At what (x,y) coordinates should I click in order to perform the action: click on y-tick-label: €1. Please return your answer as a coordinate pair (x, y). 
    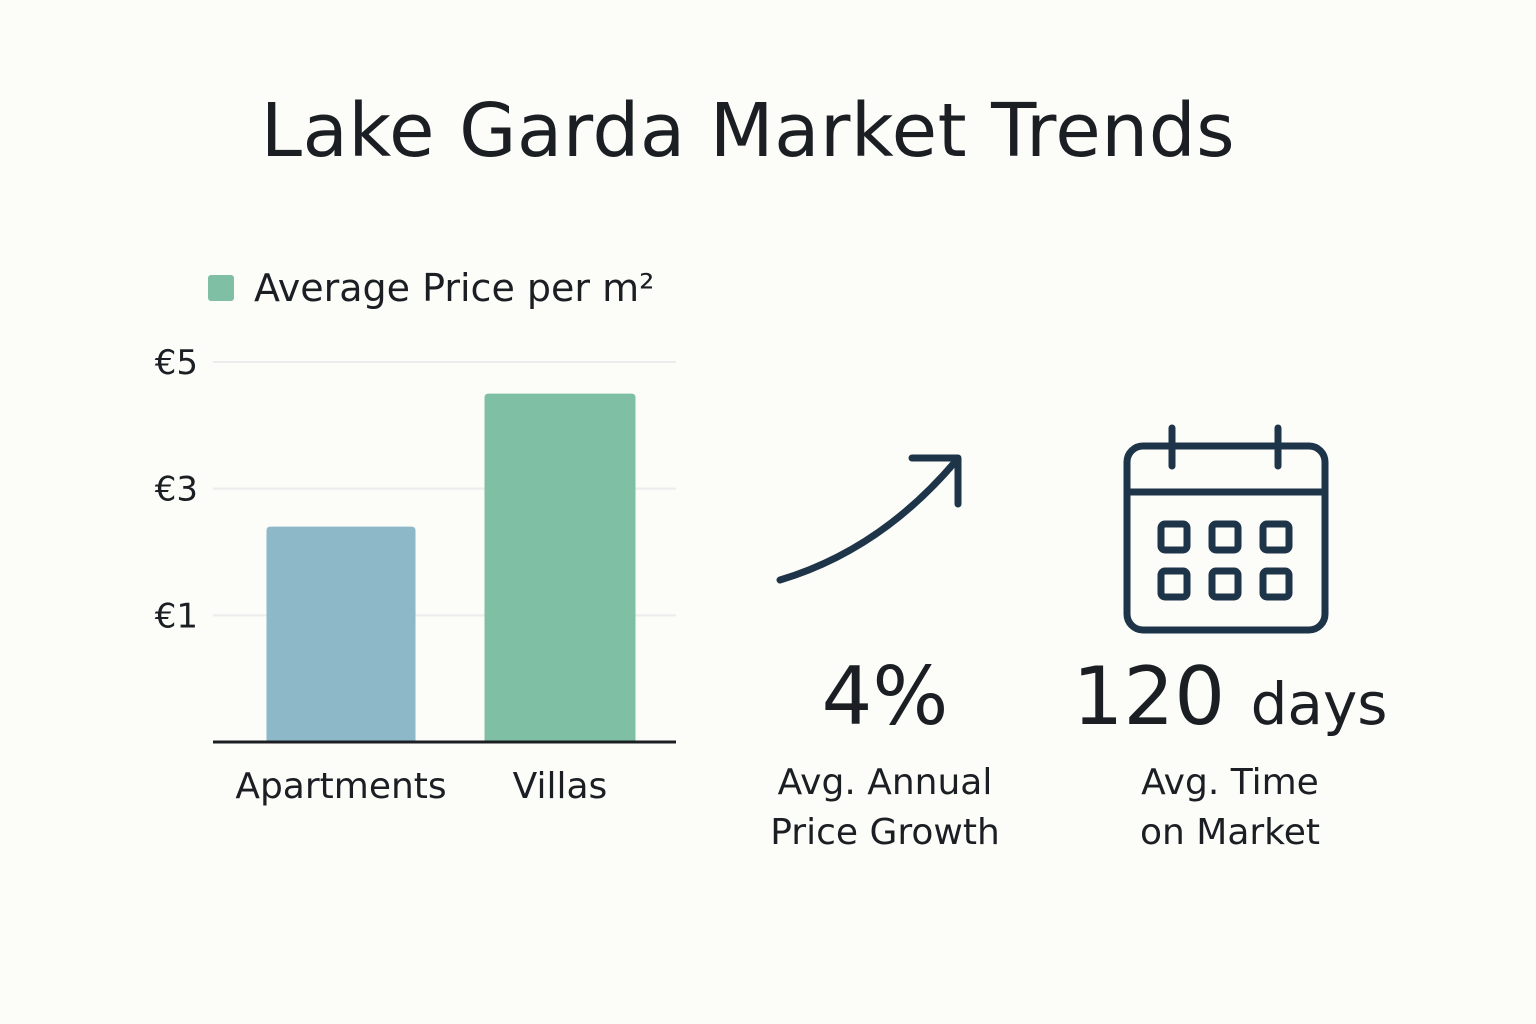
    Looking at the image, I should click on (176, 616).